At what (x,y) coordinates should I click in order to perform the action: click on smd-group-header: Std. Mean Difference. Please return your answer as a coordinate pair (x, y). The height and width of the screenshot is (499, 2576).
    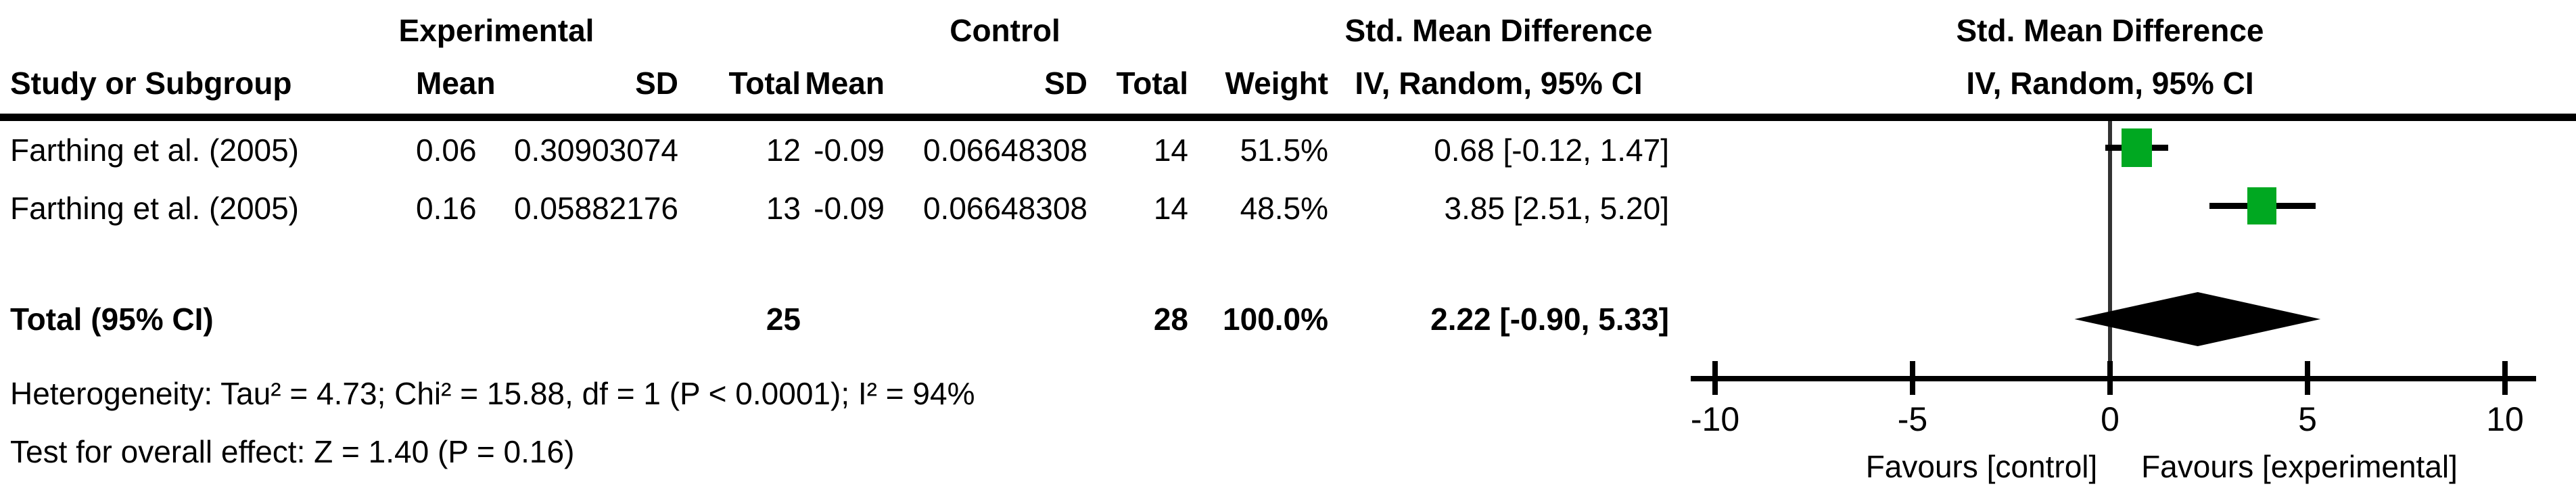
    Looking at the image, I should click on (1498, 30).